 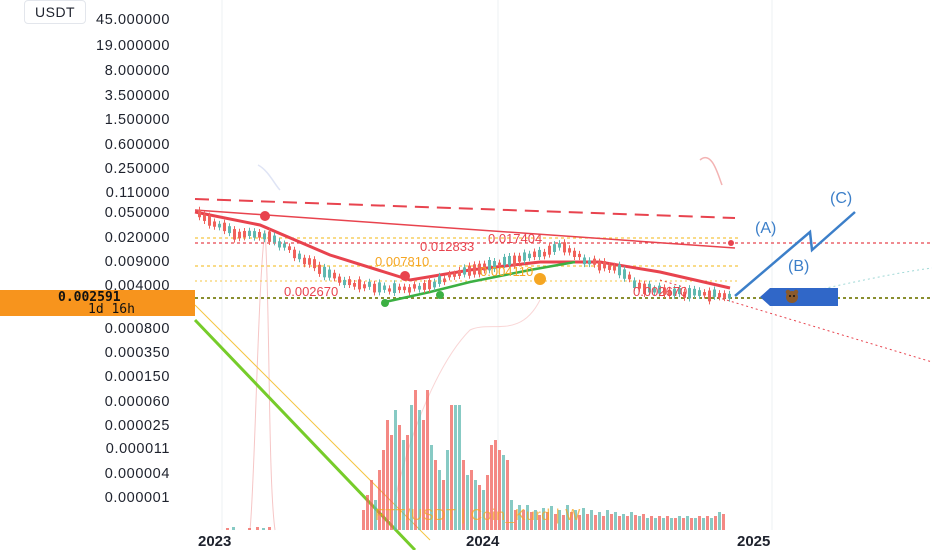 What do you see at coordinates (97, 303) in the screenshot?
I see `current-price-box: 0.002591 1d 16h` at bounding box center [97, 303].